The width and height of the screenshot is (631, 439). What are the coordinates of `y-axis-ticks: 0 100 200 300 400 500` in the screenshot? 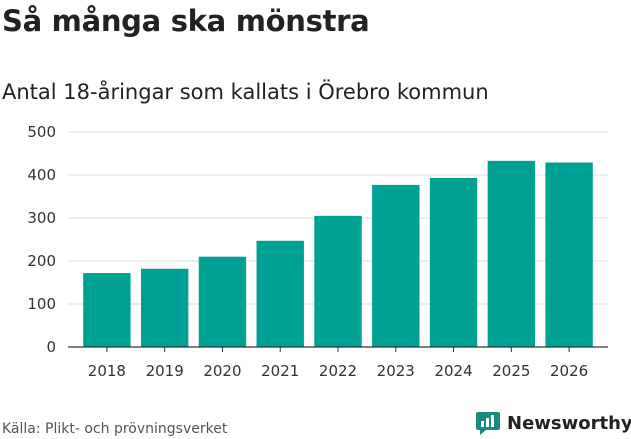 It's located at (41, 239).